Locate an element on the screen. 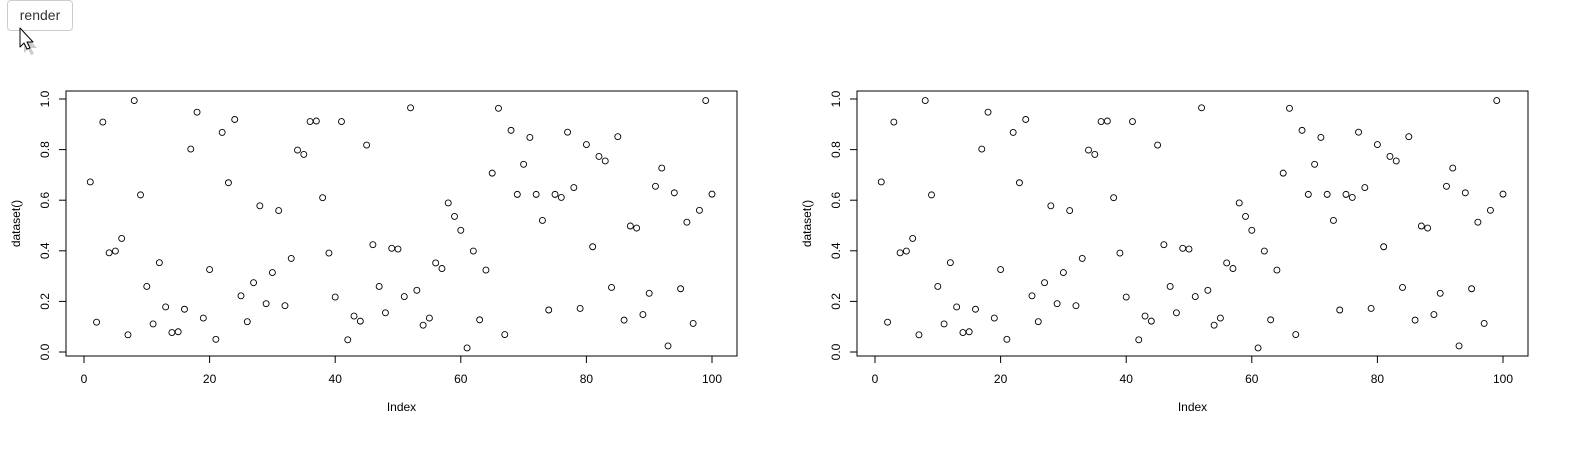 The image size is (1572, 452). x-tick-label: 40 is located at coordinates (1127, 379).